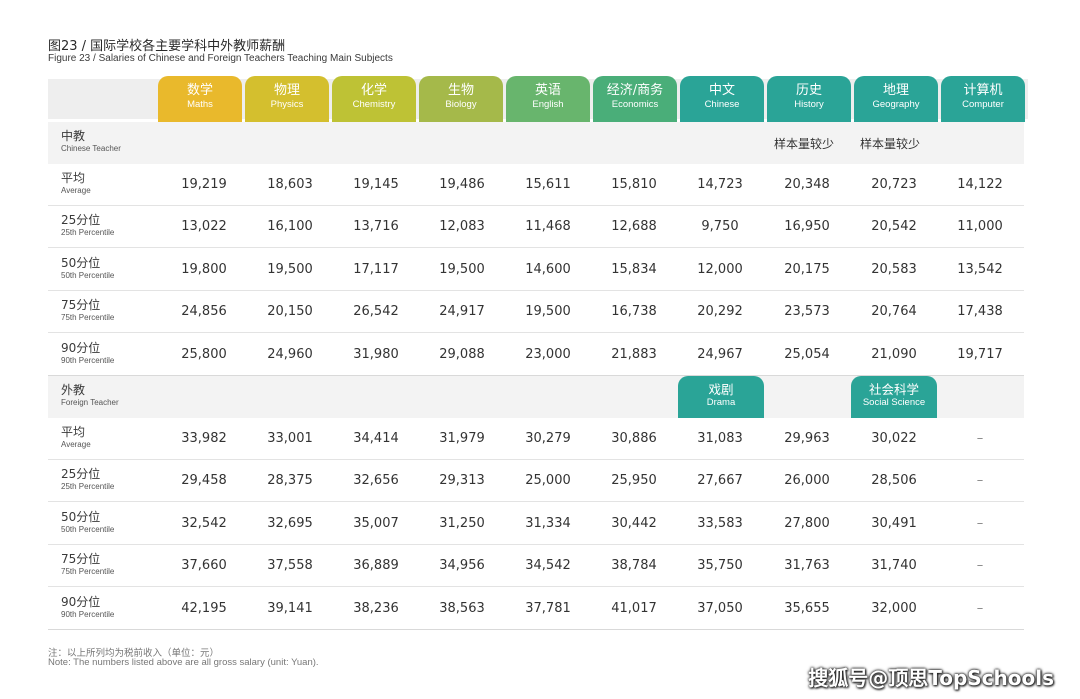  What do you see at coordinates (290, 481) in the screenshot?
I see `table-cell: 28,375` at bounding box center [290, 481].